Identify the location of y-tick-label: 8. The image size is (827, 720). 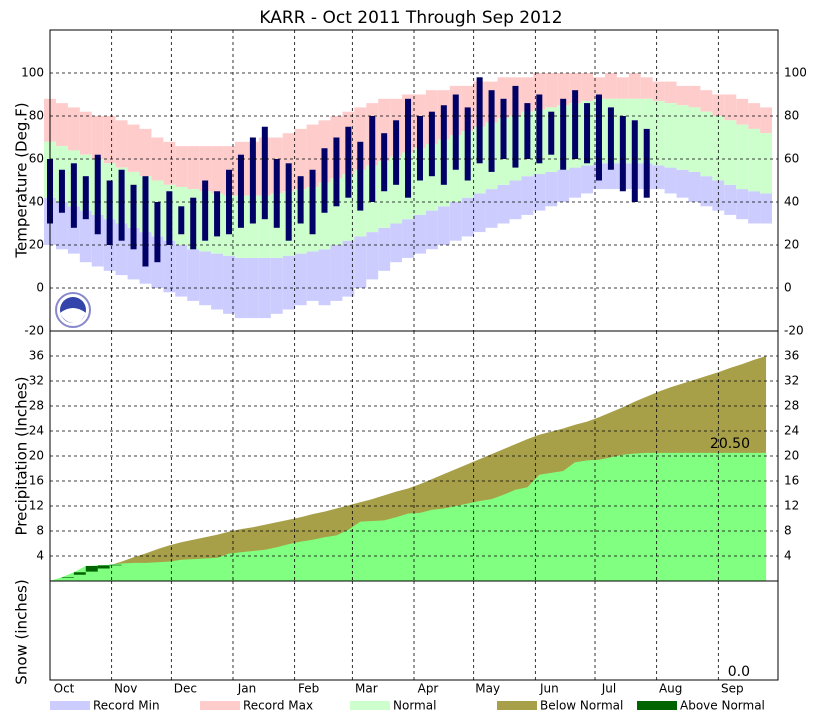
(40, 531).